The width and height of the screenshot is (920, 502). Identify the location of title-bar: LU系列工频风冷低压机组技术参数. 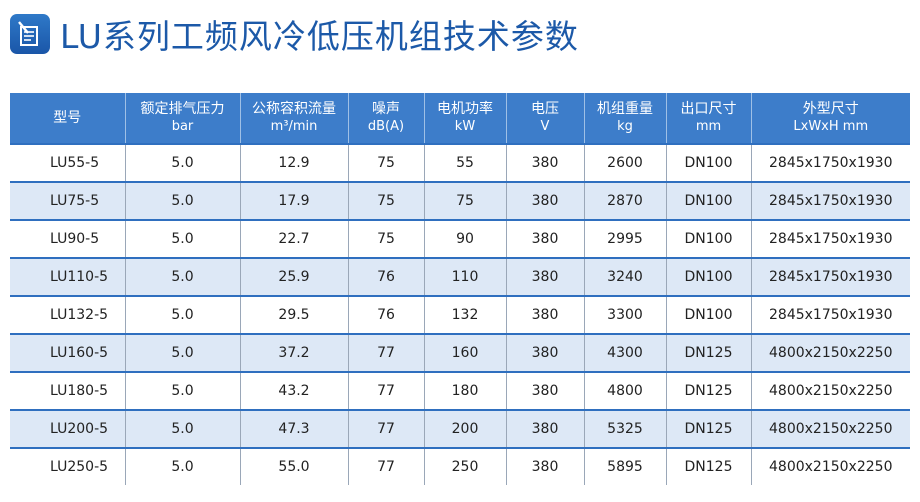
(460, 34).